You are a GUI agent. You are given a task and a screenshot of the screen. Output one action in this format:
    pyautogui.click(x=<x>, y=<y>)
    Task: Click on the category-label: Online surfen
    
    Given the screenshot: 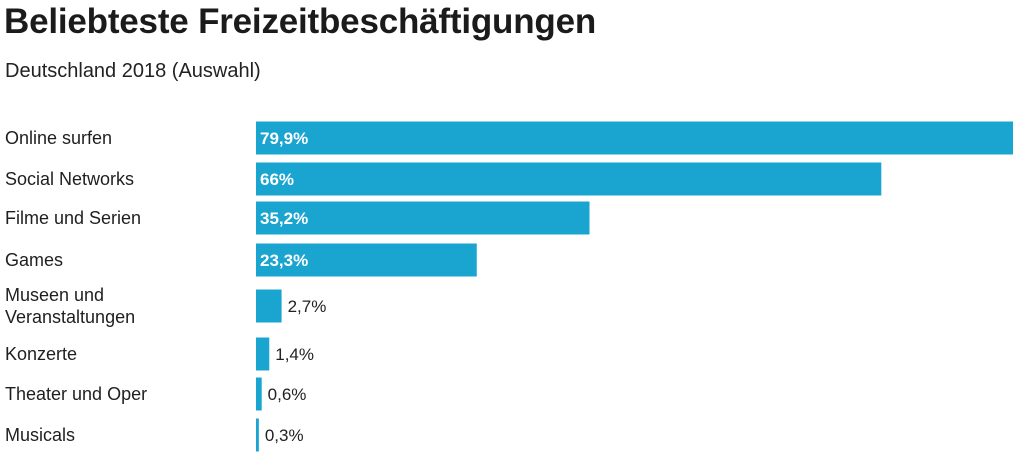 What is the action you would take?
    pyautogui.click(x=58, y=138)
    